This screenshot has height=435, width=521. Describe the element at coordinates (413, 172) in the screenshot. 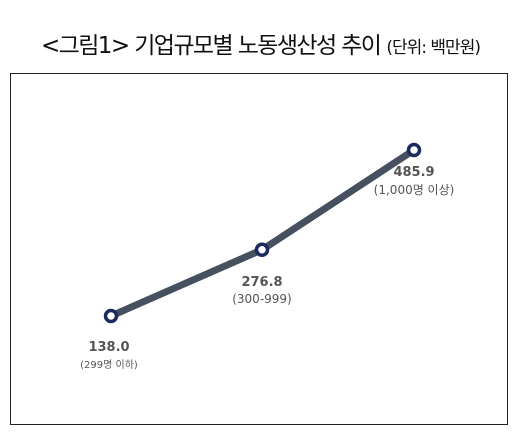

I see `data-label-2: 485.9` at that location.